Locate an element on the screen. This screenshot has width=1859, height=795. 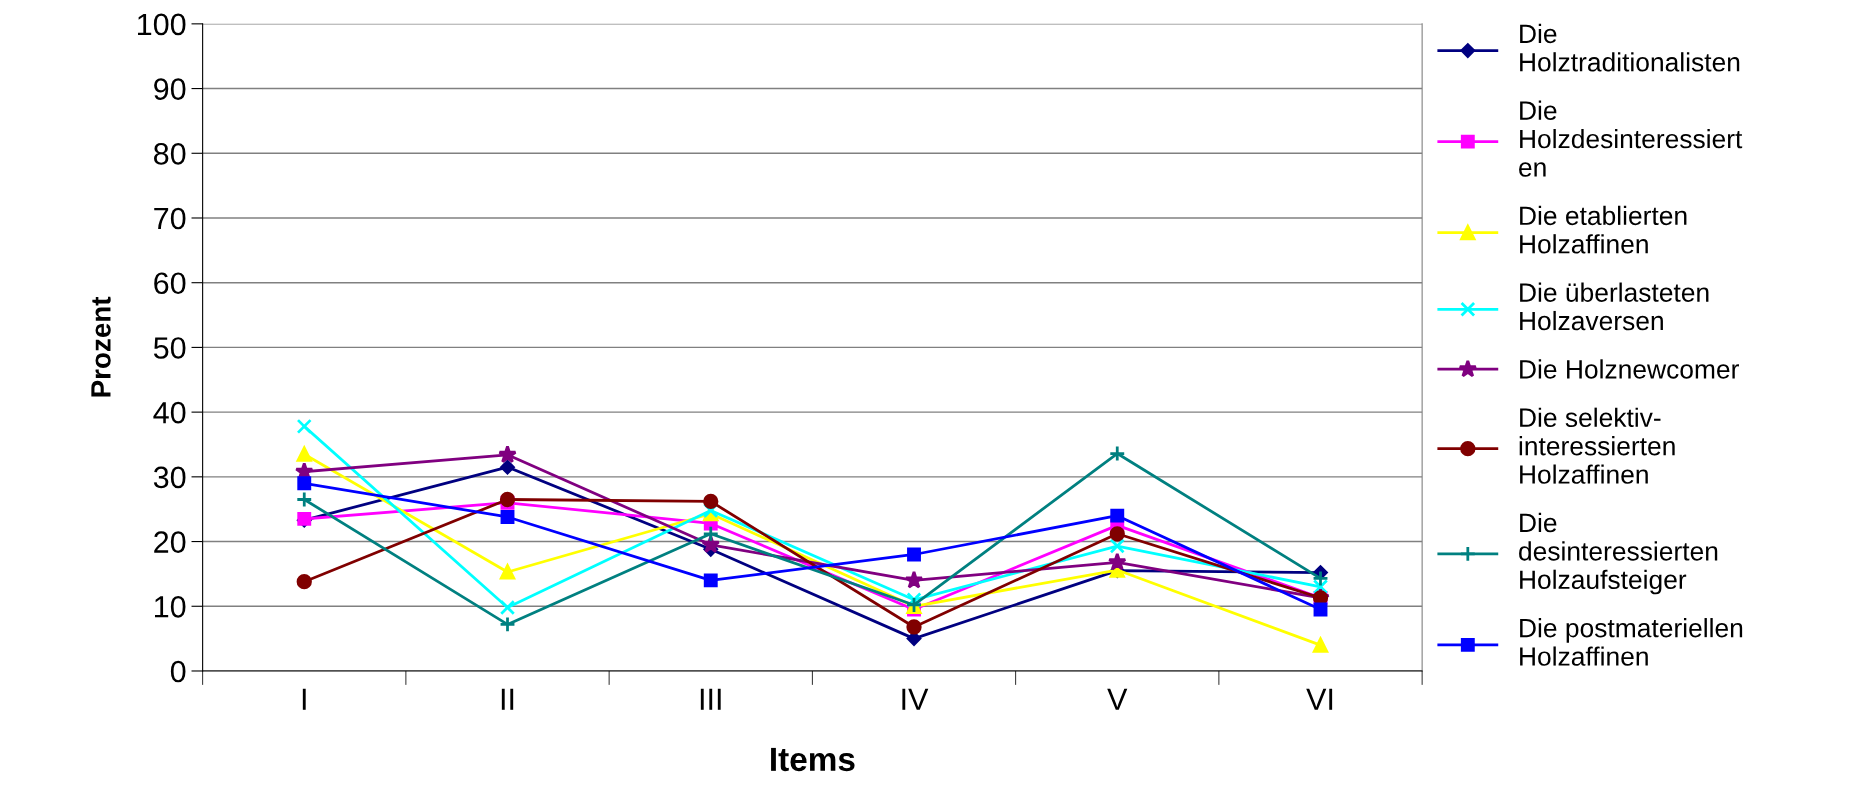
y-tick-label: 10 is located at coordinates (170, 607).